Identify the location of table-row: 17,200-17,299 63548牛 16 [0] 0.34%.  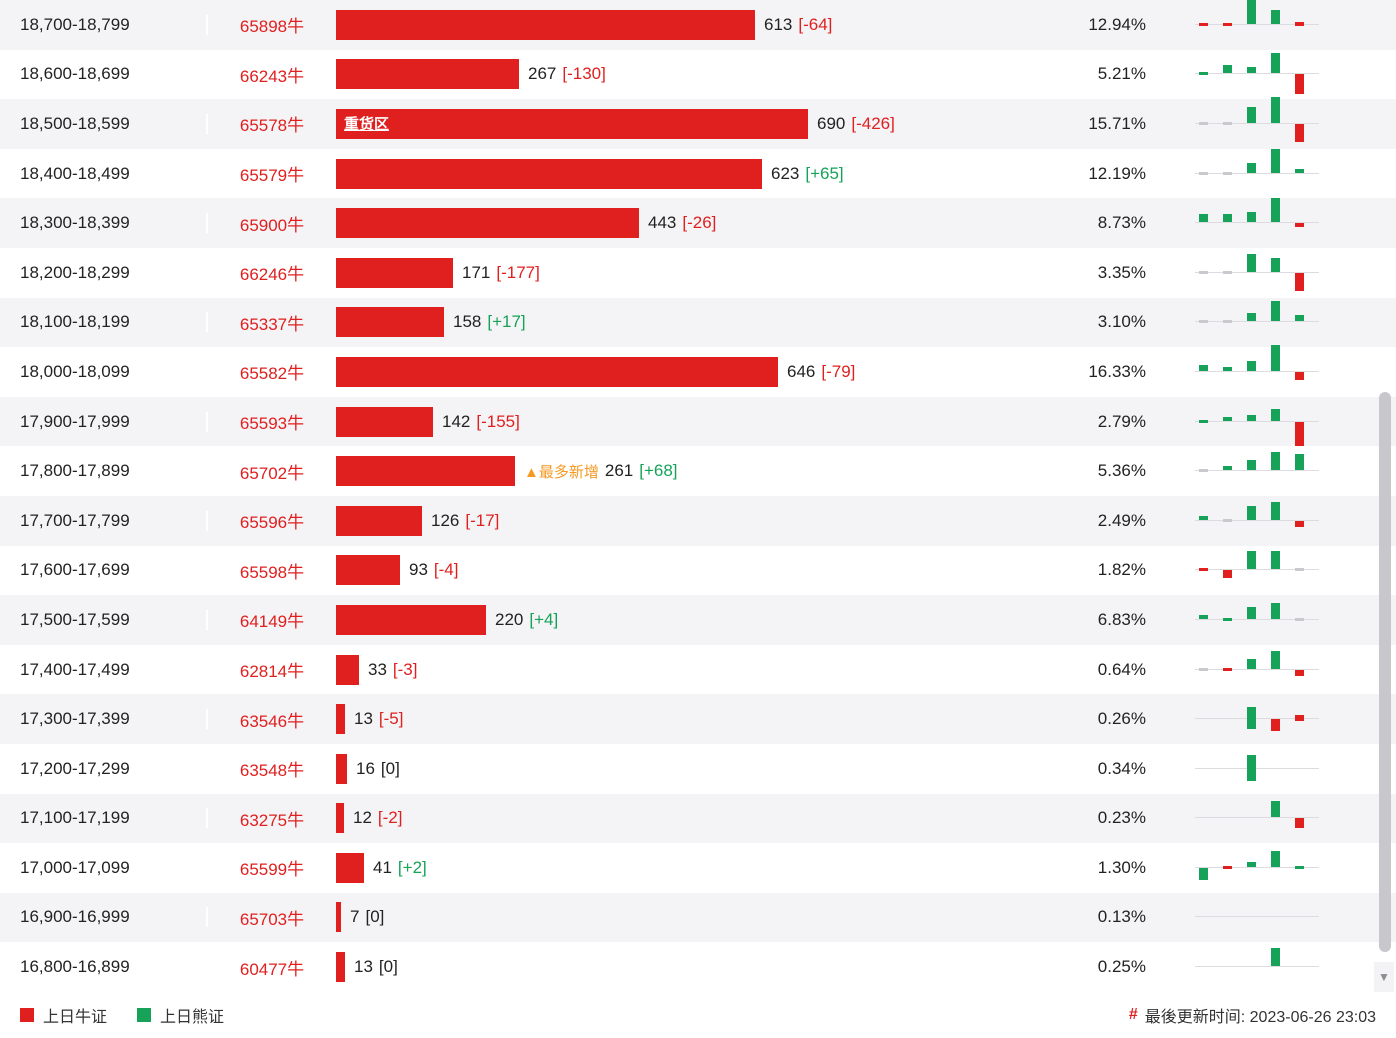
(698, 768).